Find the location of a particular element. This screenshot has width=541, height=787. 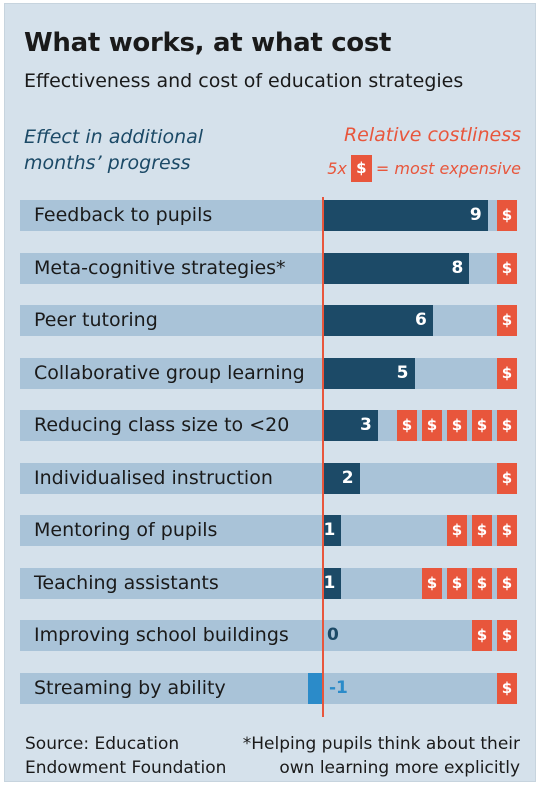

effect-value-label: 6 is located at coordinates (420, 320).